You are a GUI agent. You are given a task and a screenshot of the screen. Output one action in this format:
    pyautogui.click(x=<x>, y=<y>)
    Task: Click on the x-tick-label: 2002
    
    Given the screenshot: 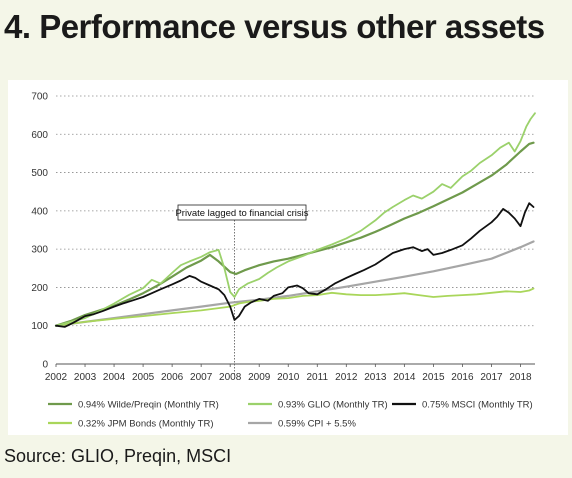 What is the action you would take?
    pyautogui.click(x=56, y=377)
    